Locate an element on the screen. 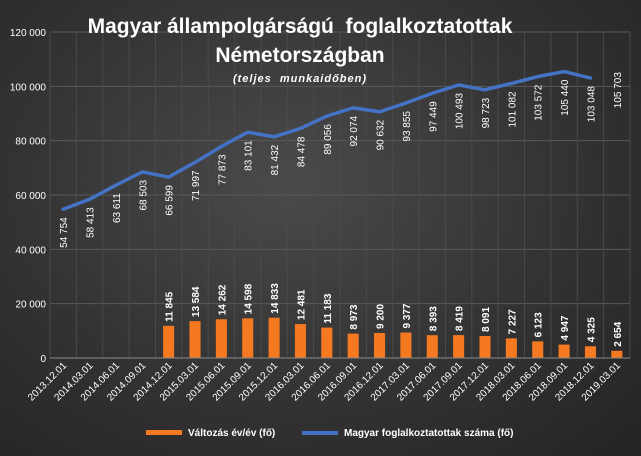 The height and width of the screenshot is (456, 641). line-value-label: 89 056 is located at coordinates (328, 139).